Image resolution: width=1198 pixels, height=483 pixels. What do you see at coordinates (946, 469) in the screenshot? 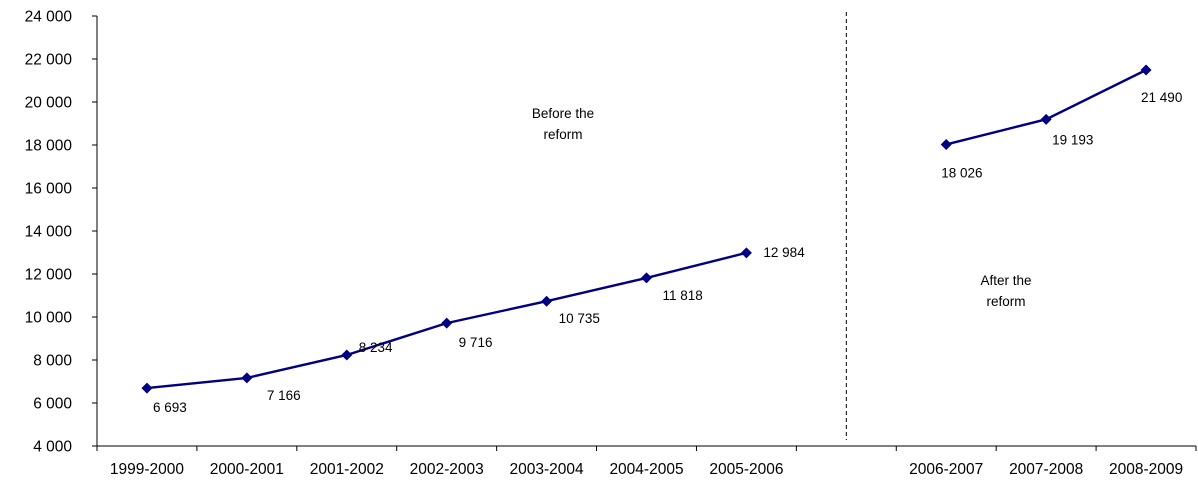
I see `x-tick-label: 2006-2007` at bounding box center [946, 469].